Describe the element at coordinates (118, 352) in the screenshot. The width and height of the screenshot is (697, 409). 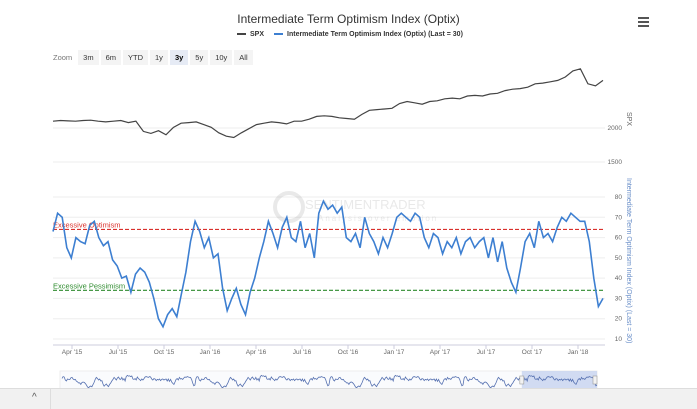
I see `x-tick-label: Jul '15` at that location.